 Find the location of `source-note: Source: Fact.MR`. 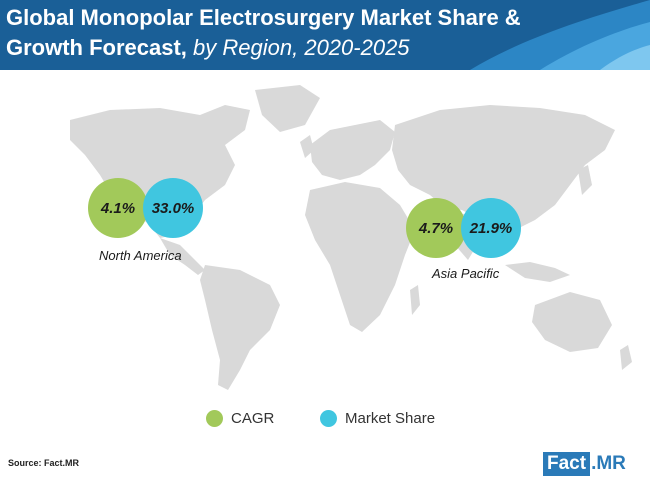

source-note: Source: Fact.MR is located at coordinates (44, 463).